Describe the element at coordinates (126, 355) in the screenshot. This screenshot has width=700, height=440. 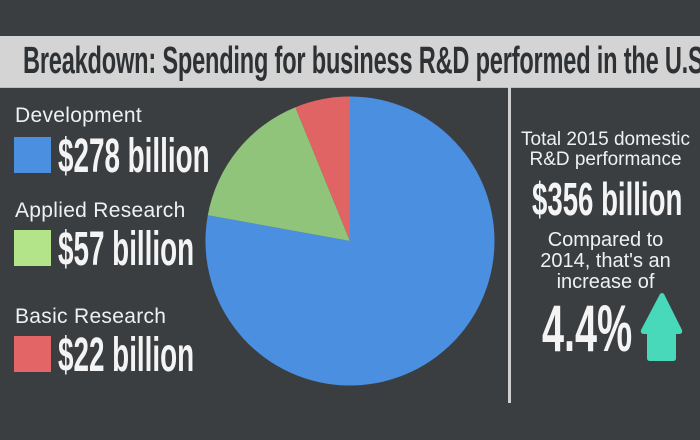
I see `legend-value-basic-research: $22 billion` at that location.